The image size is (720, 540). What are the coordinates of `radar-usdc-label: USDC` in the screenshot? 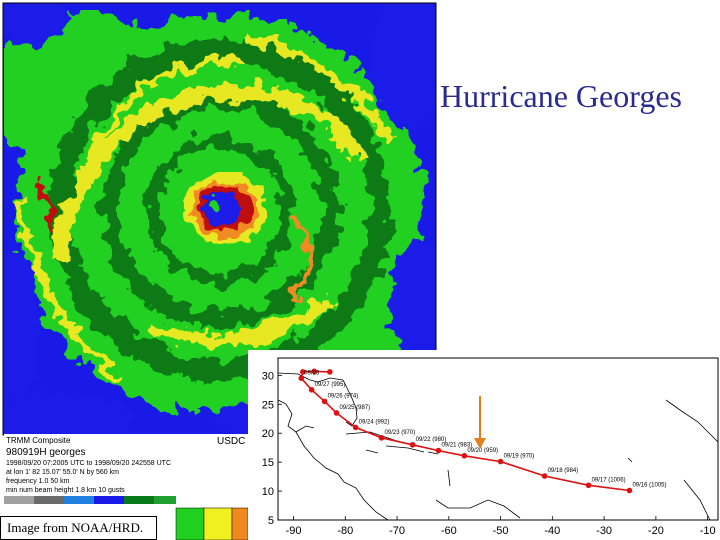 It's located at (231, 441).